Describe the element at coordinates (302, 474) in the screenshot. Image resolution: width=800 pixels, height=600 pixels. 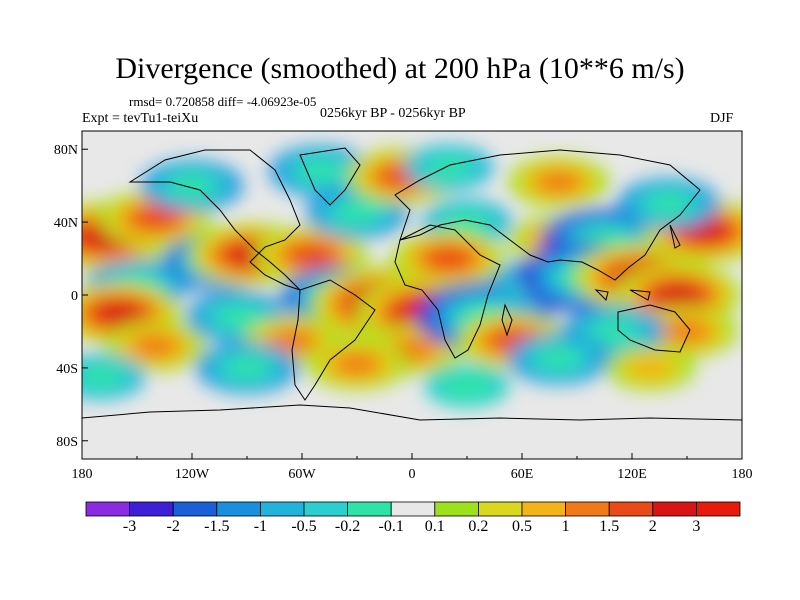
I see `x-tick-label: 60W` at that location.